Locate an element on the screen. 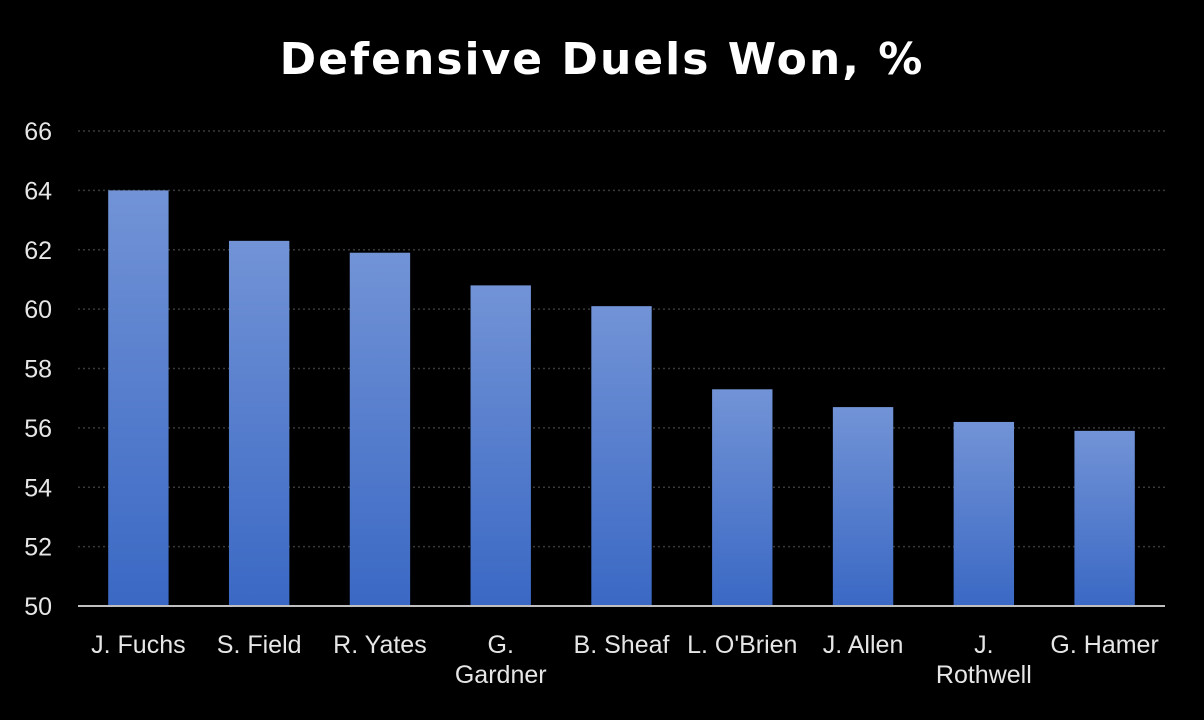 This screenshot has width=1204, height=720. x-tick-label: B. Sheaf is located at coordinates (622, 645).